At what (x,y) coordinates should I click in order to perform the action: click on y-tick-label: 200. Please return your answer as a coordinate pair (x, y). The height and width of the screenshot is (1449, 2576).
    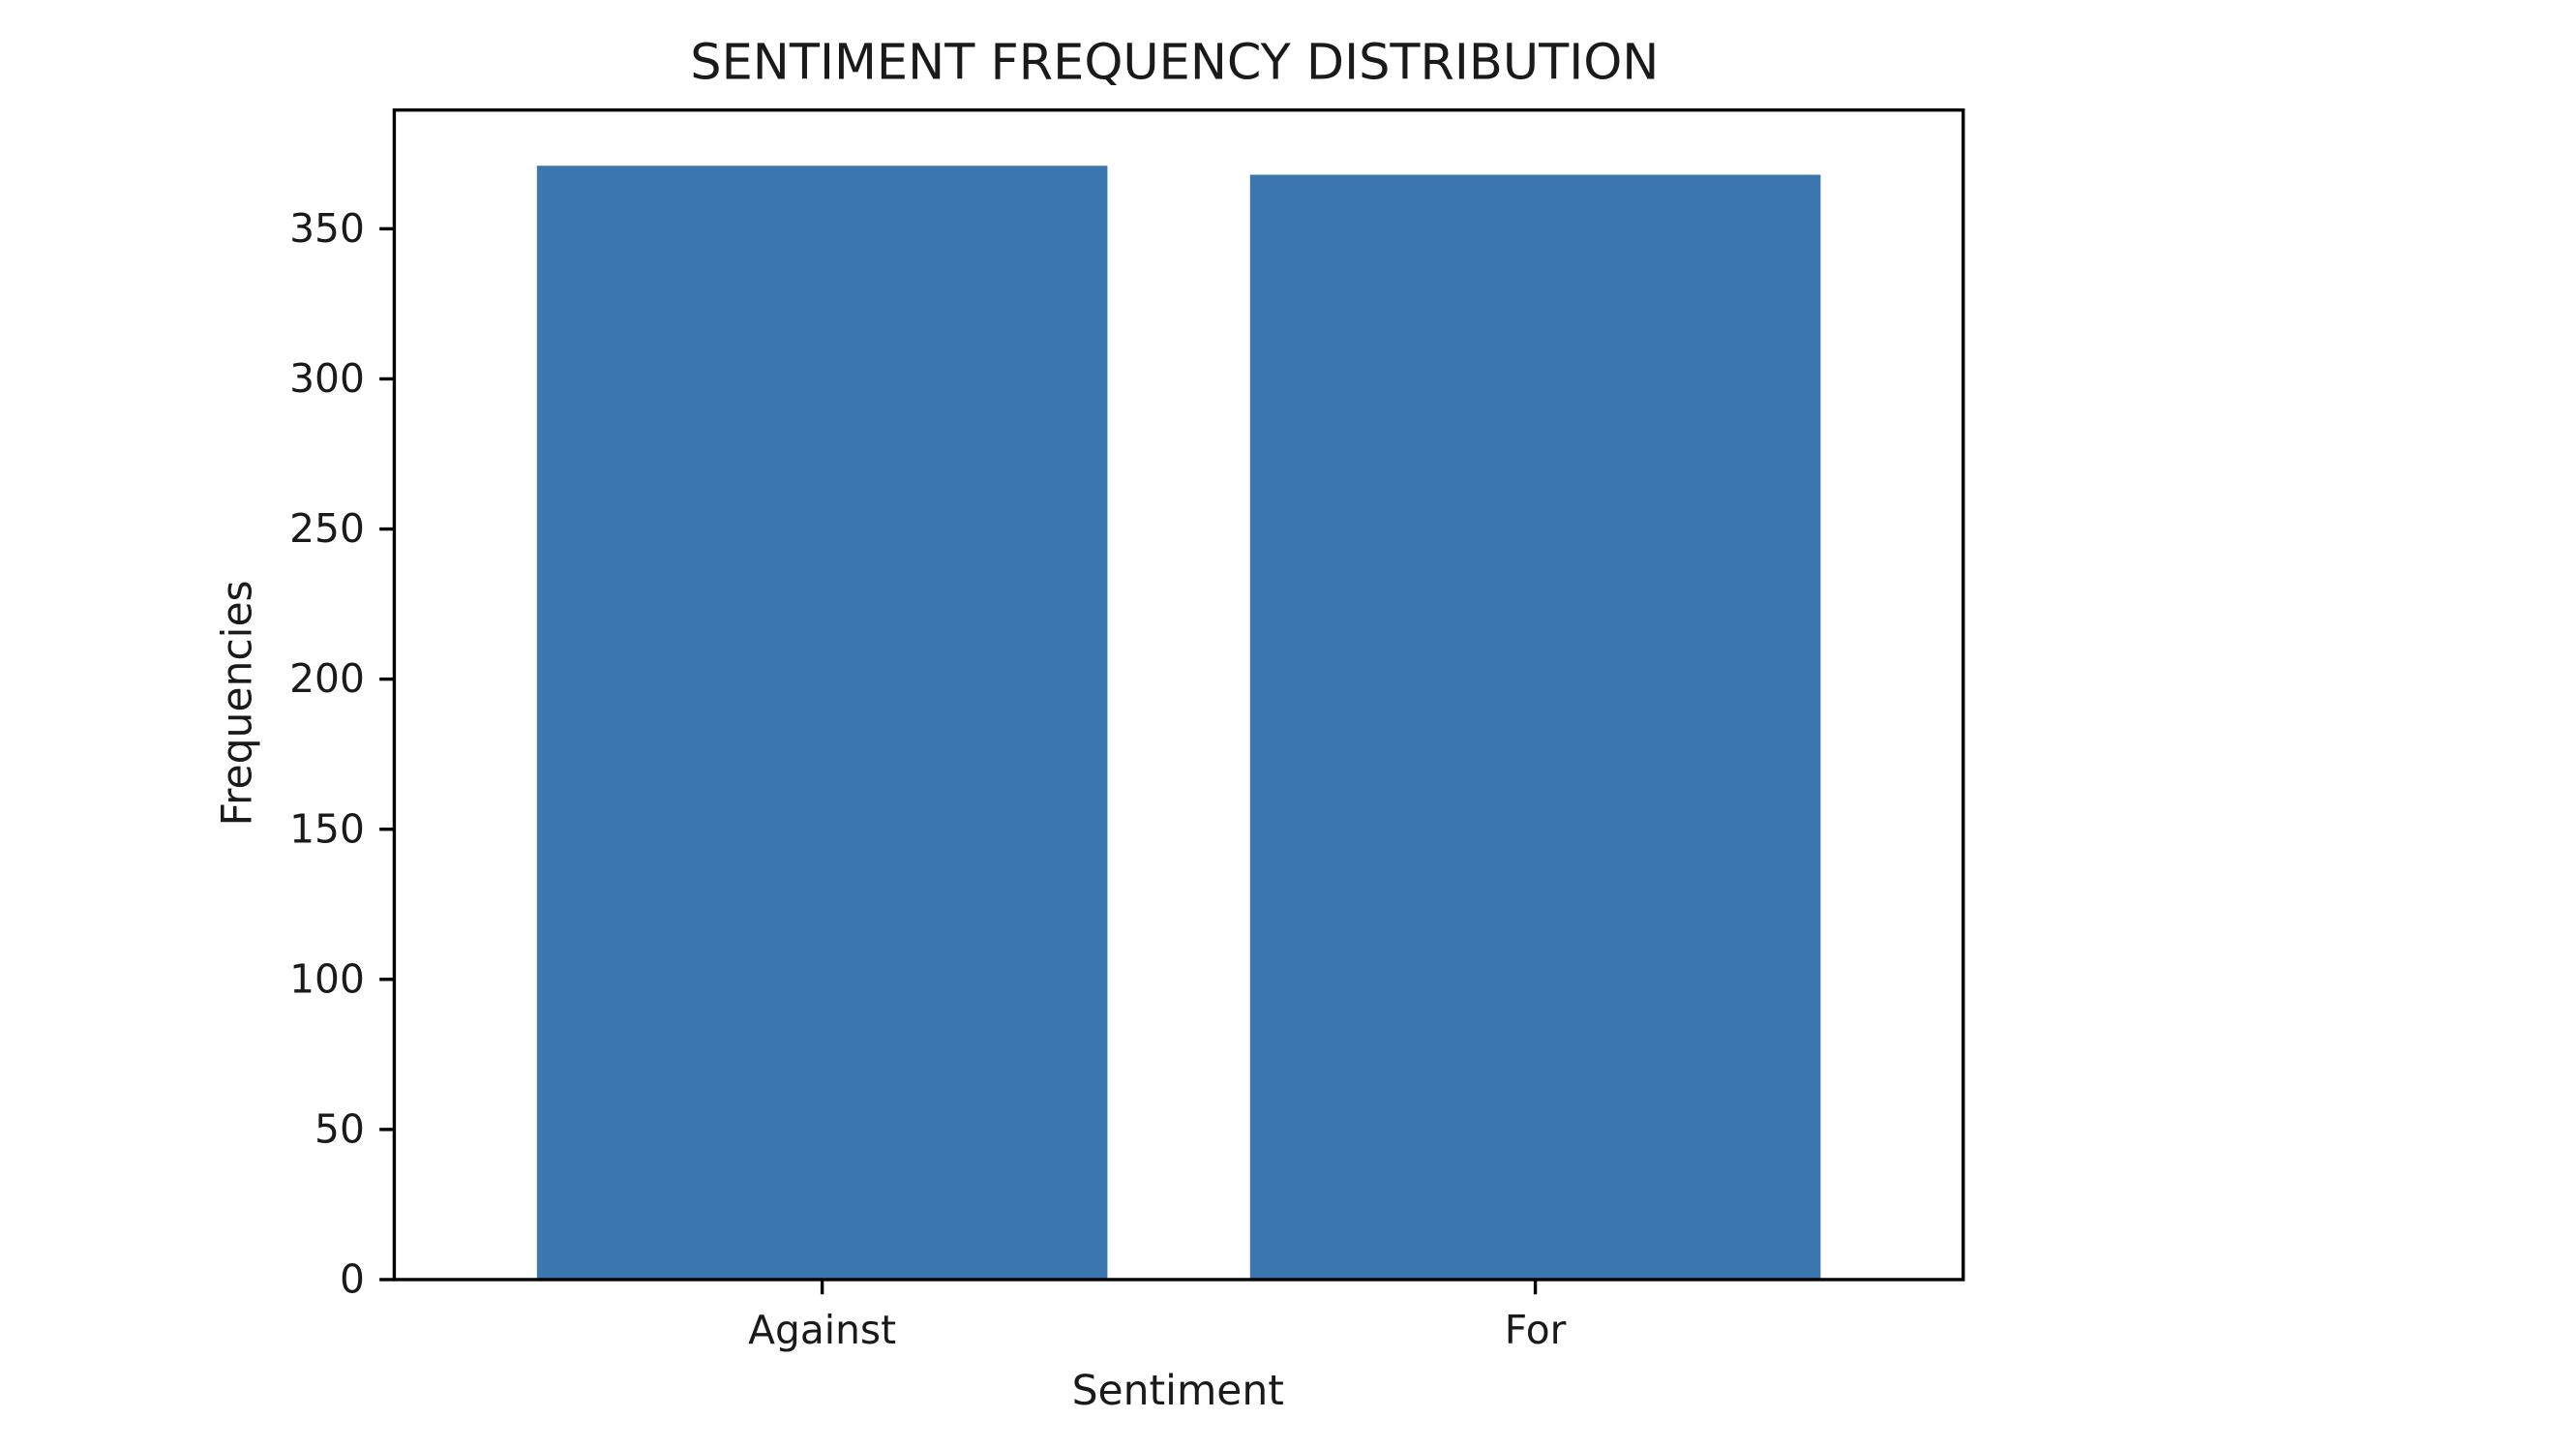
    Looking at the image, I should click on (327, 678).